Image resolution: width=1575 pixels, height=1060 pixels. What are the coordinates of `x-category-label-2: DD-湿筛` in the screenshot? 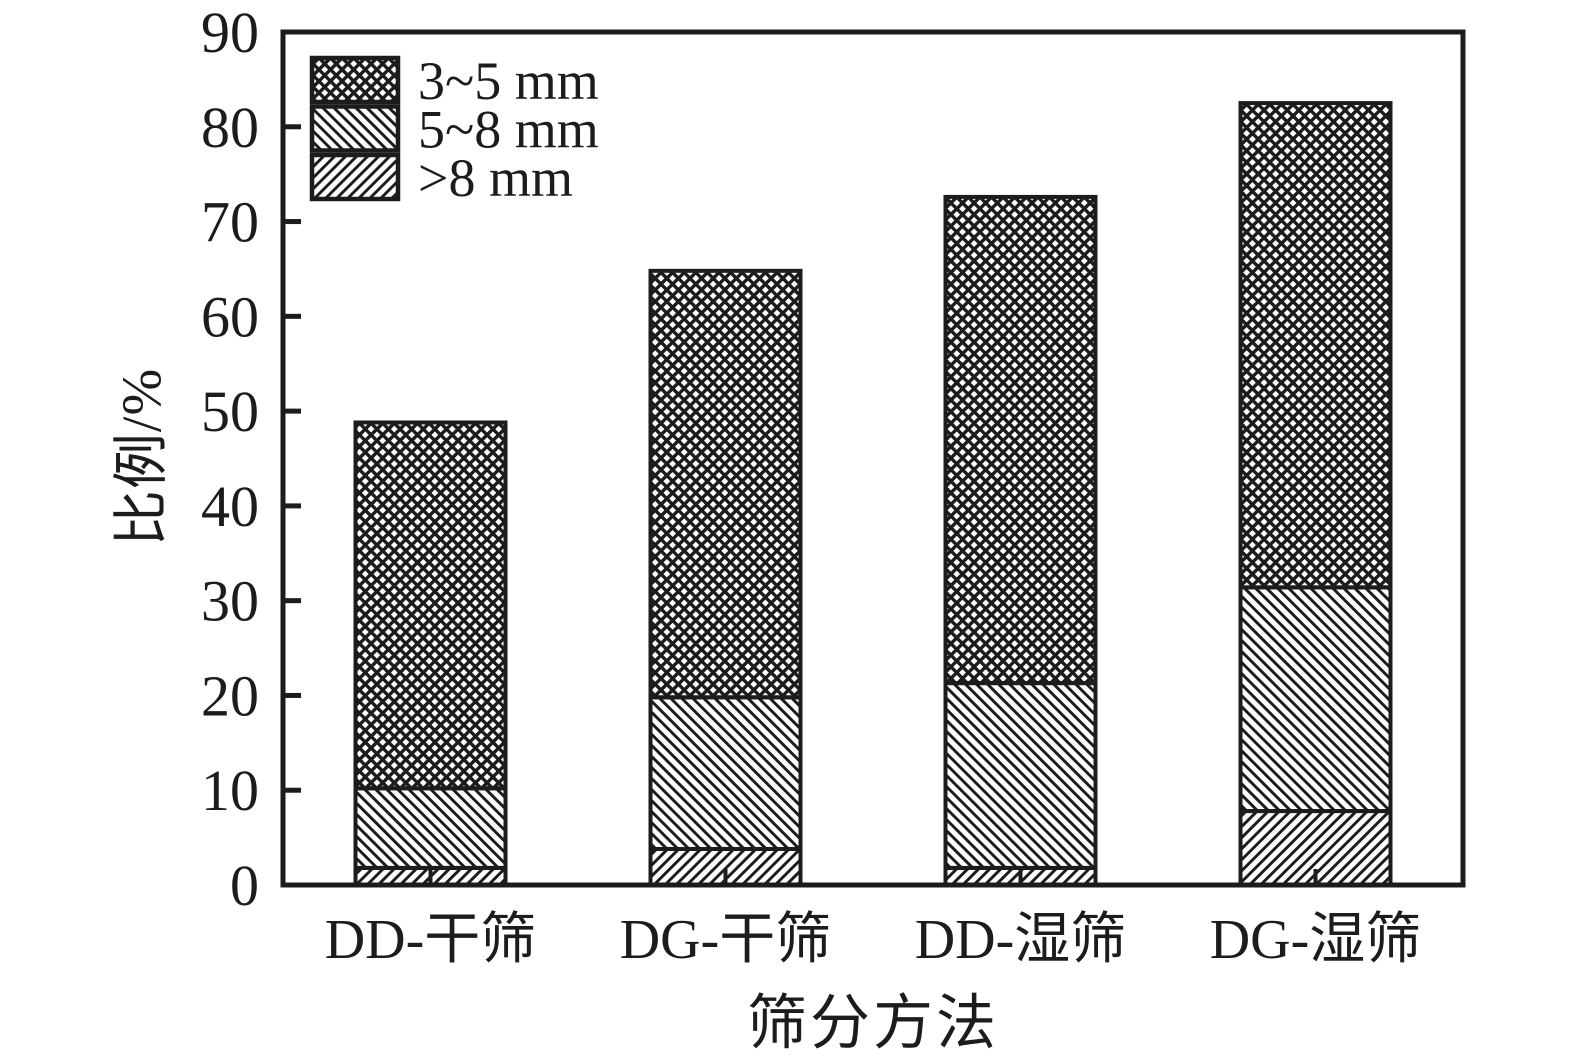 It's located at (1021, 940).